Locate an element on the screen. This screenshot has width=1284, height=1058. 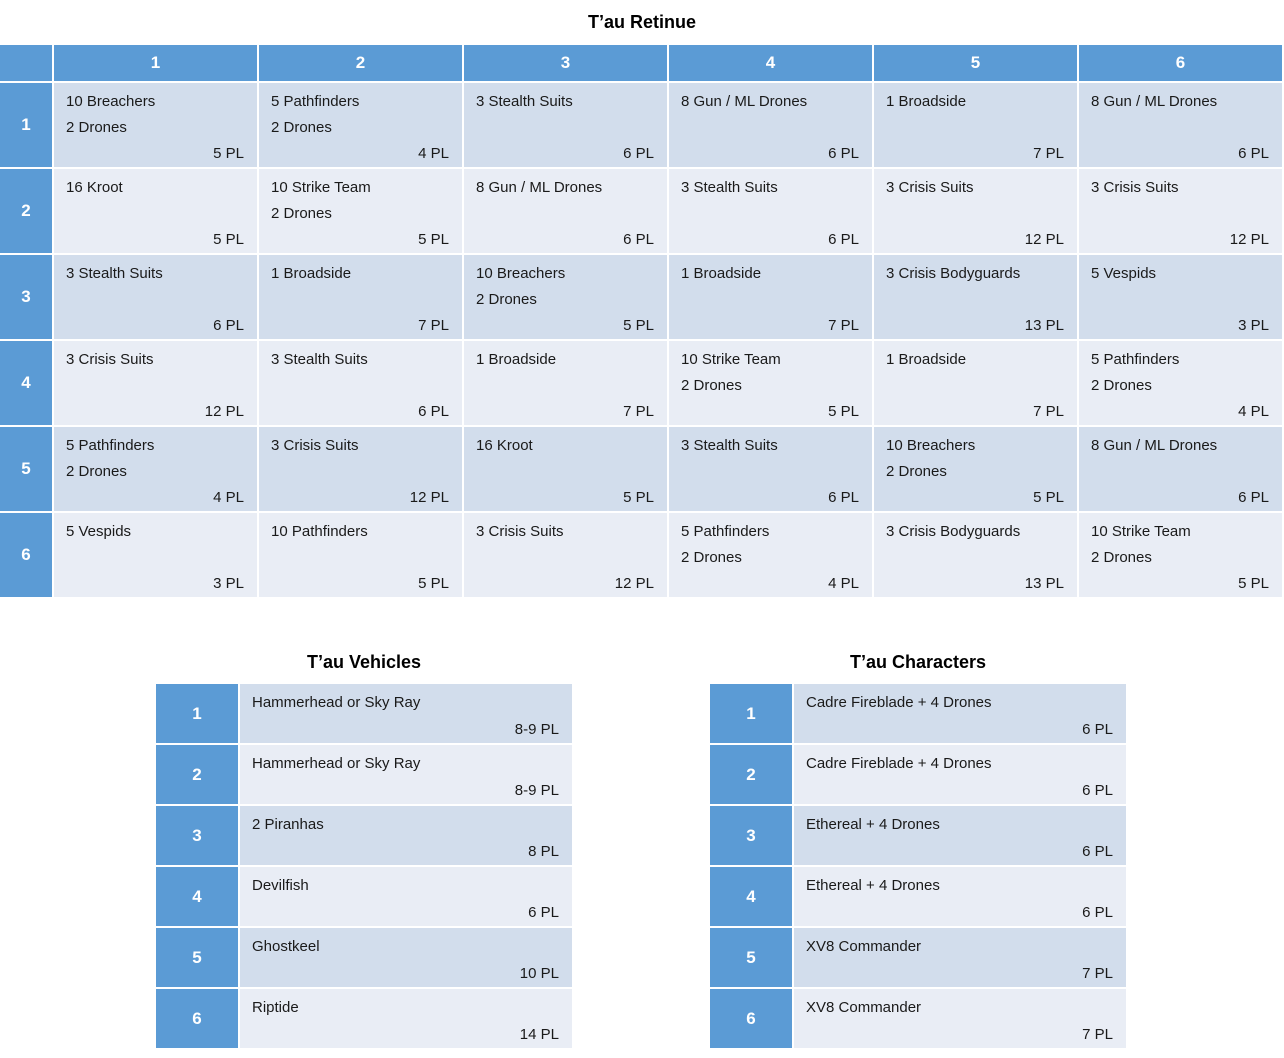
retinue-table-title: T’au Retinue is located at coordinates (641, 22).